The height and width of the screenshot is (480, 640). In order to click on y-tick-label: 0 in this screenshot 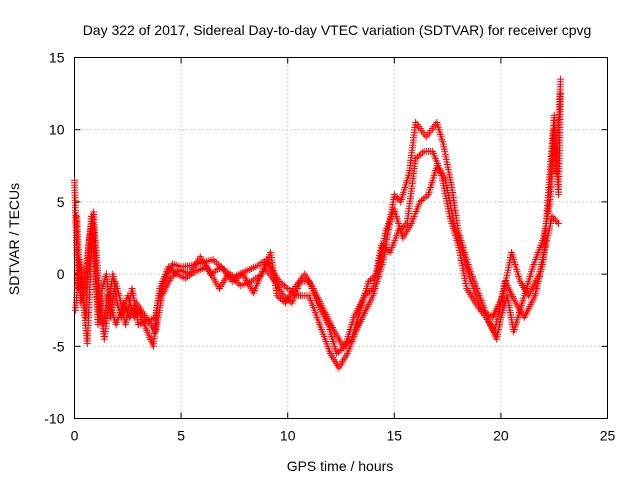, I will do `click(61, 274)`.